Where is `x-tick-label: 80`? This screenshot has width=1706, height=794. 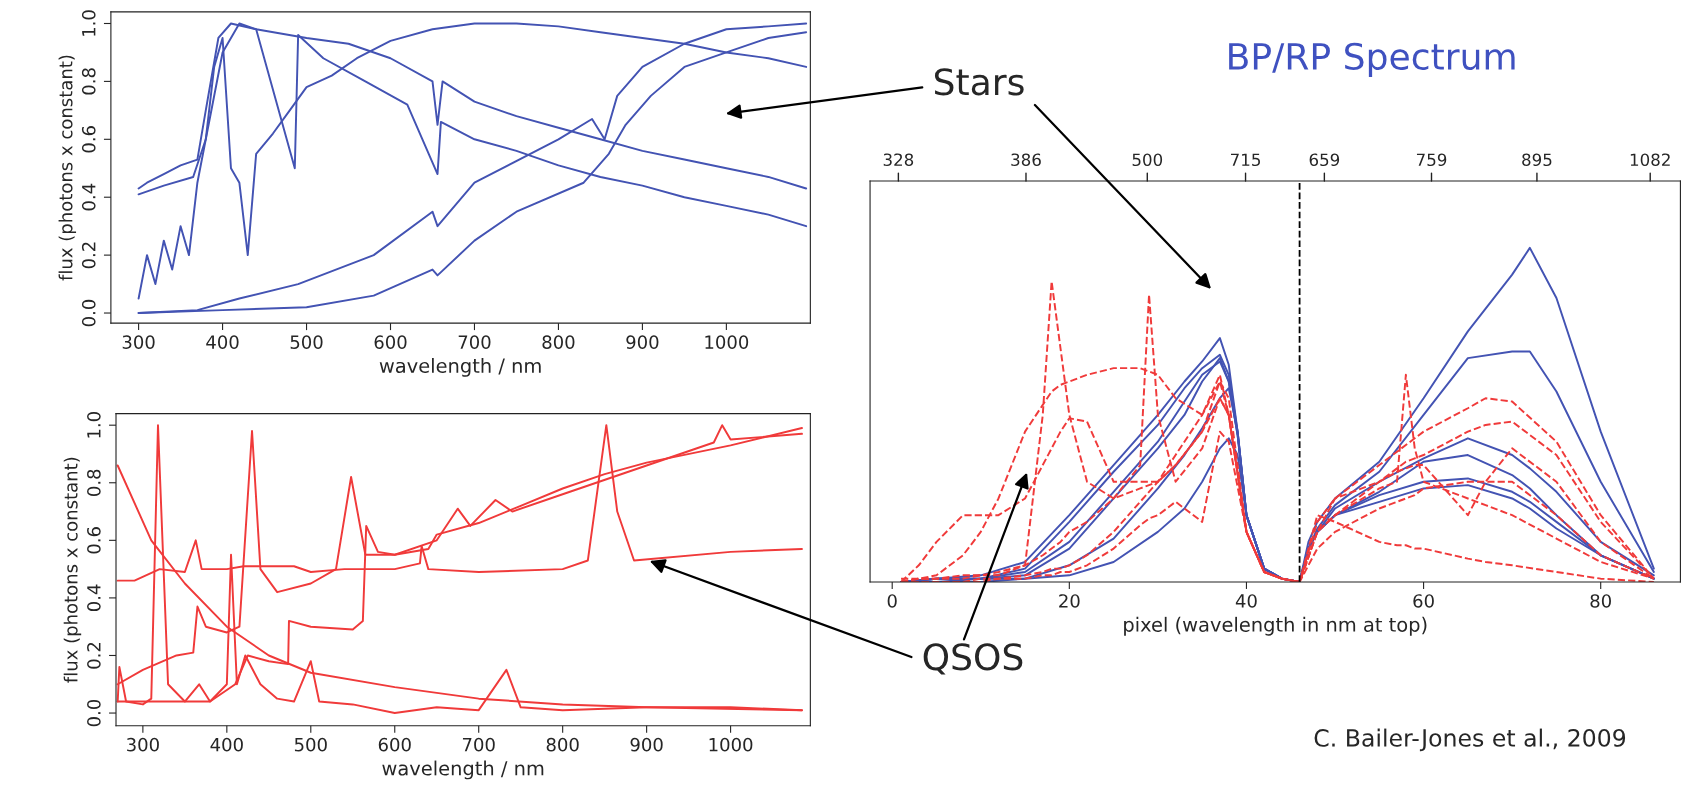 x-tick-label: 80 is located at coordinates (1600, 601).